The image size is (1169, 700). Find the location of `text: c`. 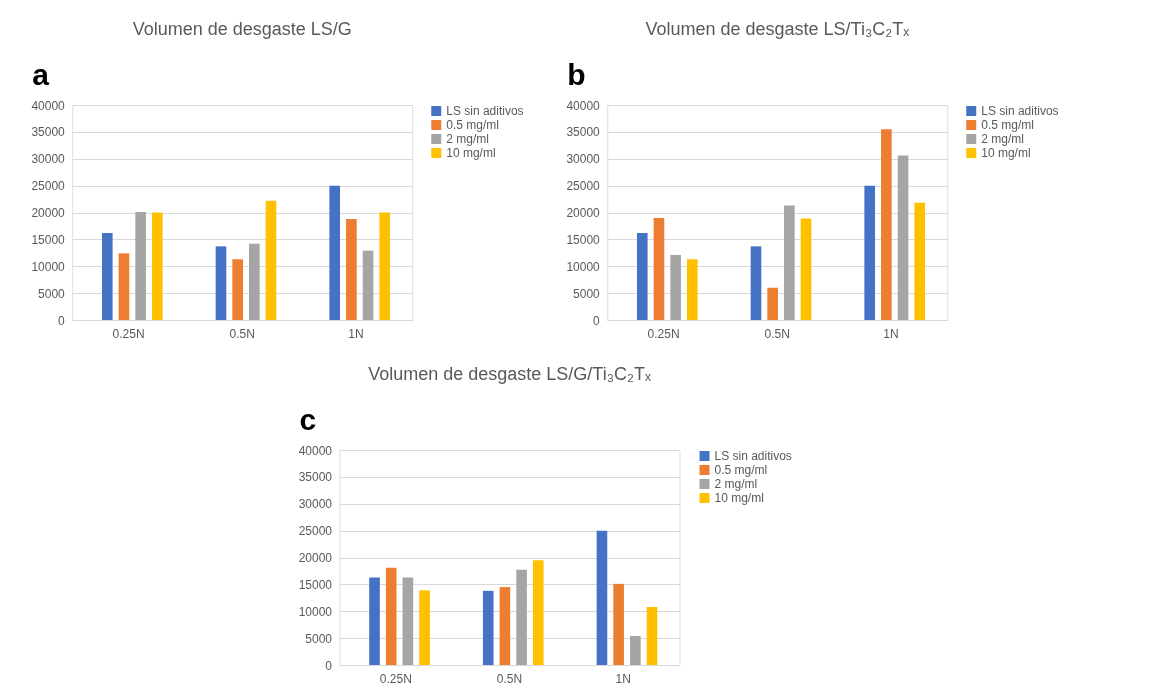

text: c is located at coordinates (308, 419).